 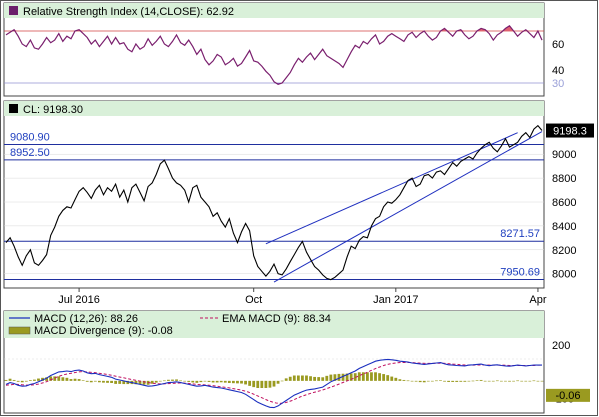 I want to click on macd-signal-line, so click(x=273, y=383).